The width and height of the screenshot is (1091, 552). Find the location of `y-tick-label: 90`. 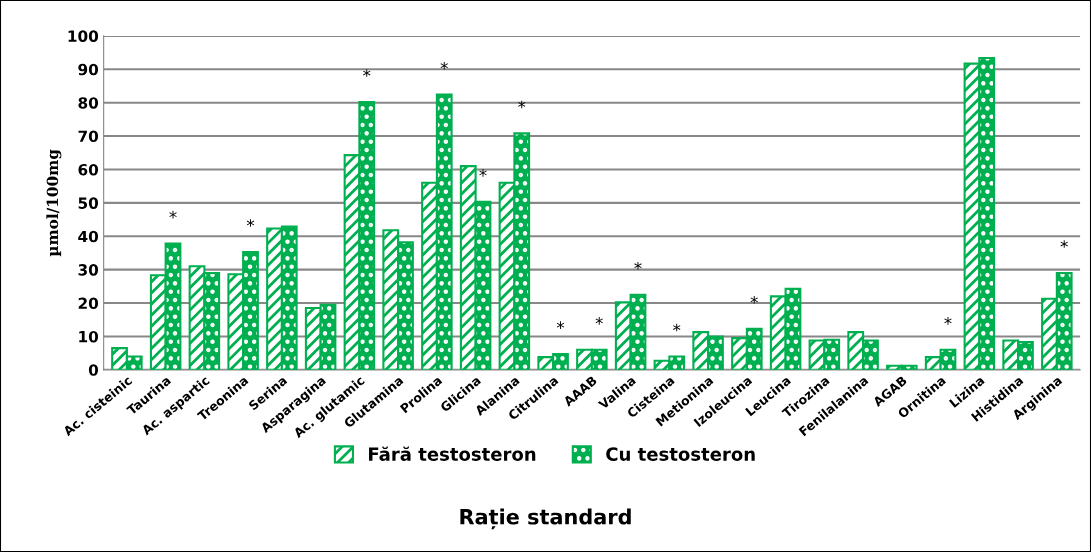

y-tick-label: 90 is located at coordinates (88, 69).